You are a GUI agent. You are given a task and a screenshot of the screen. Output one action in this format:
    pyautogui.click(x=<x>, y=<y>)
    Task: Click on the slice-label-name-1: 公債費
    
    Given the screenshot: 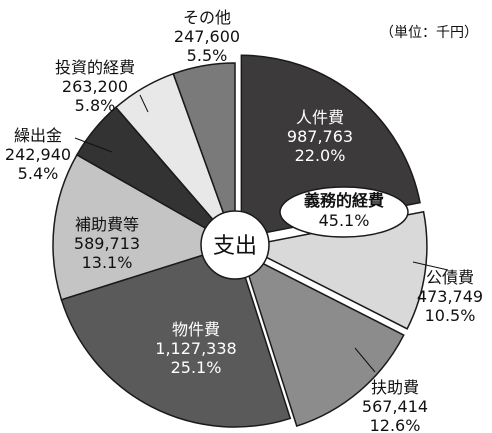 What is the action you would take?
    pyautogui.click(x=450, y=277)
    